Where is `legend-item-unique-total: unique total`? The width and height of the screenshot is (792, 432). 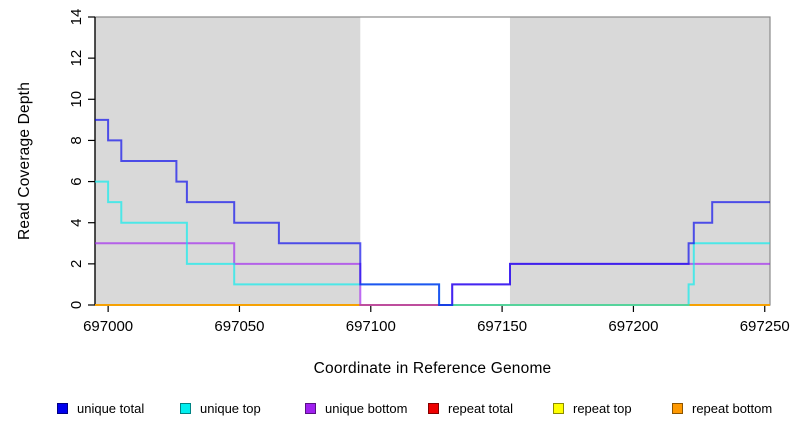 legend-item-unique-total: unique total is located at coordinates (100, 408).